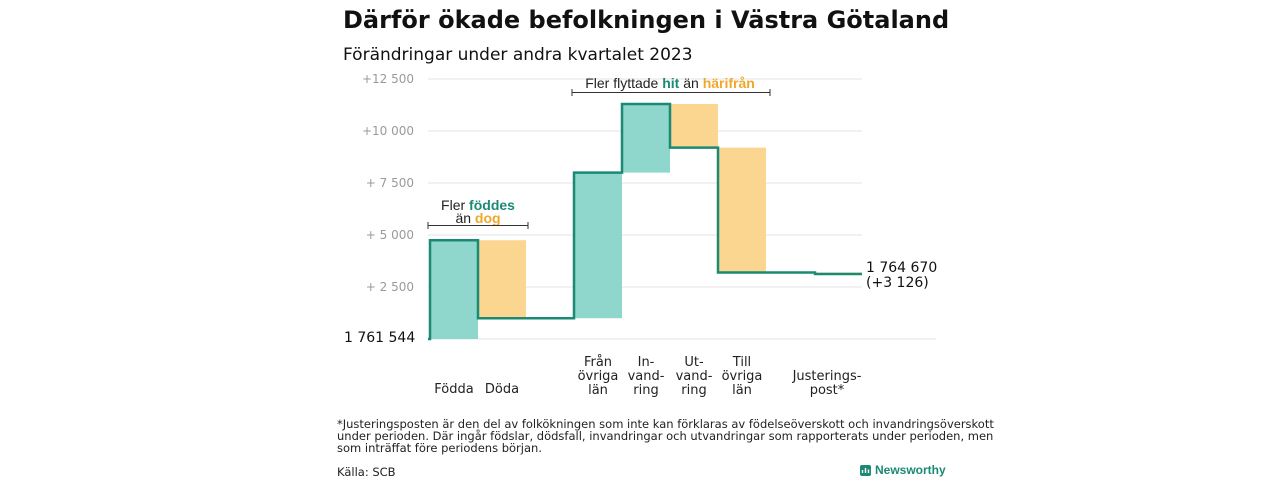 The height and width of the screenshot is (480, 1280). I want to click on y-tick-label: +12 500, so click(388, 79).